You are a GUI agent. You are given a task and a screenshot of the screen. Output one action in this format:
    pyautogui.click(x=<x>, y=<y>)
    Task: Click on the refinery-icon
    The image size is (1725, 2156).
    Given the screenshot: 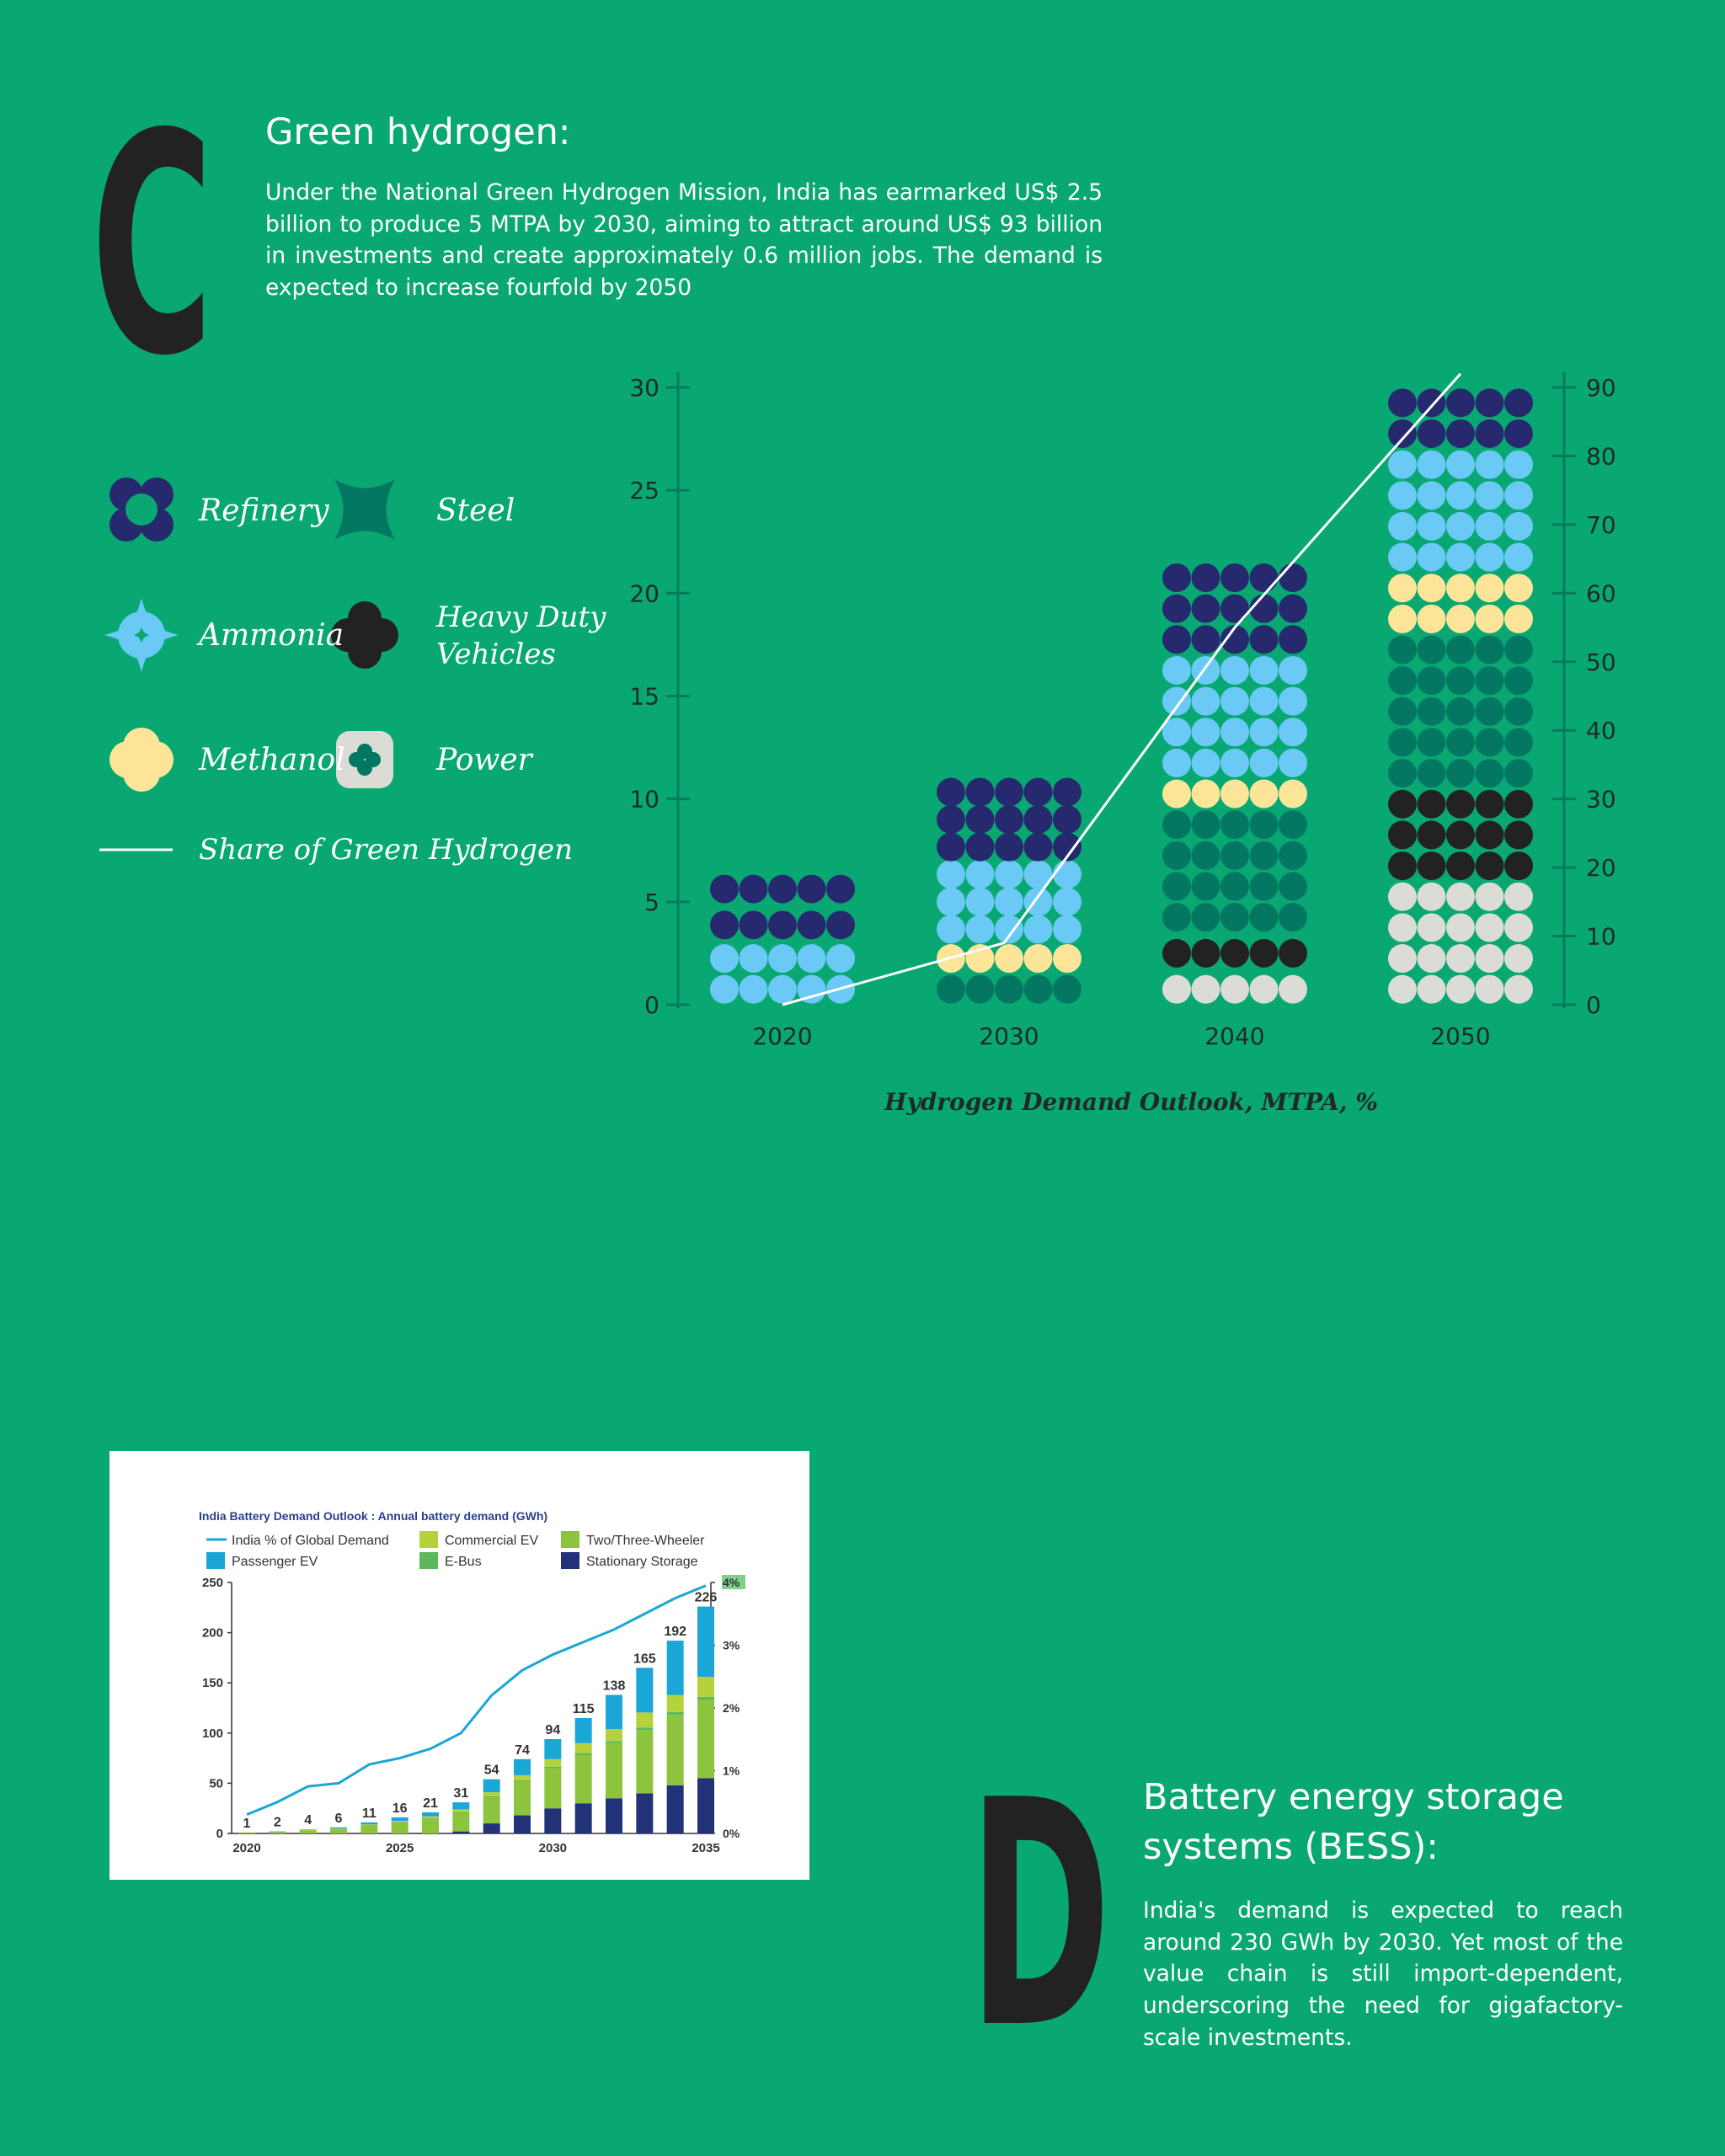 What is the action you would take?
    pyautogui.click(x=141, y=510)
    